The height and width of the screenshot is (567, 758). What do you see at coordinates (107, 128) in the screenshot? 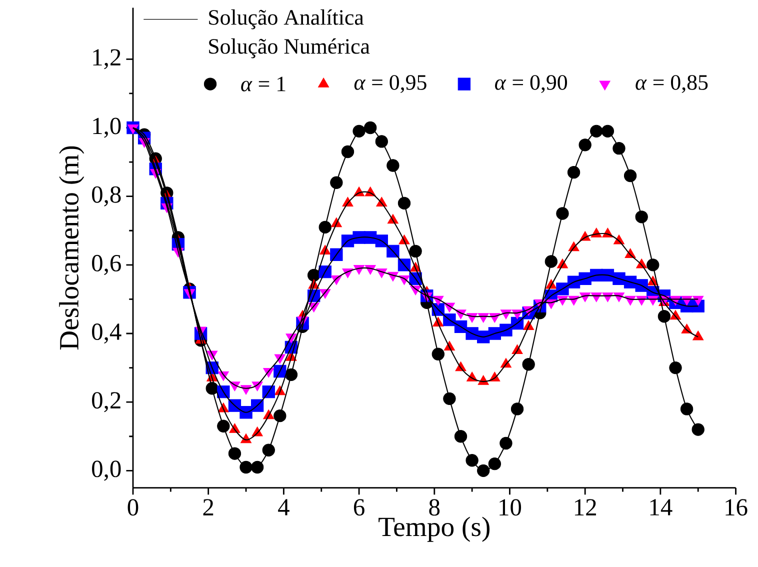
I see `y-tick-label: 1,0` at bounding box center [107, 128].